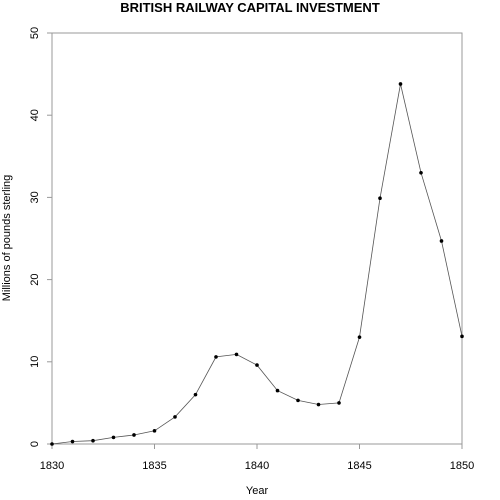 This screenshot has width=500, height=500. What do you see at coordinates (359, 466) in the screenshot?
I see `x-tick-label: 1845` at bounding box center [359, 466].